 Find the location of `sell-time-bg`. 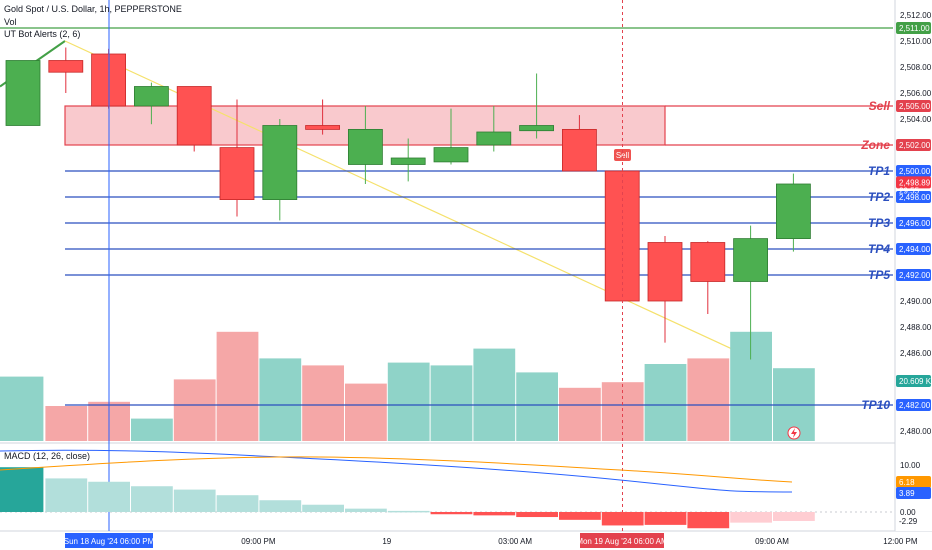

sell-time-bg is located at coordinates (622, 540).